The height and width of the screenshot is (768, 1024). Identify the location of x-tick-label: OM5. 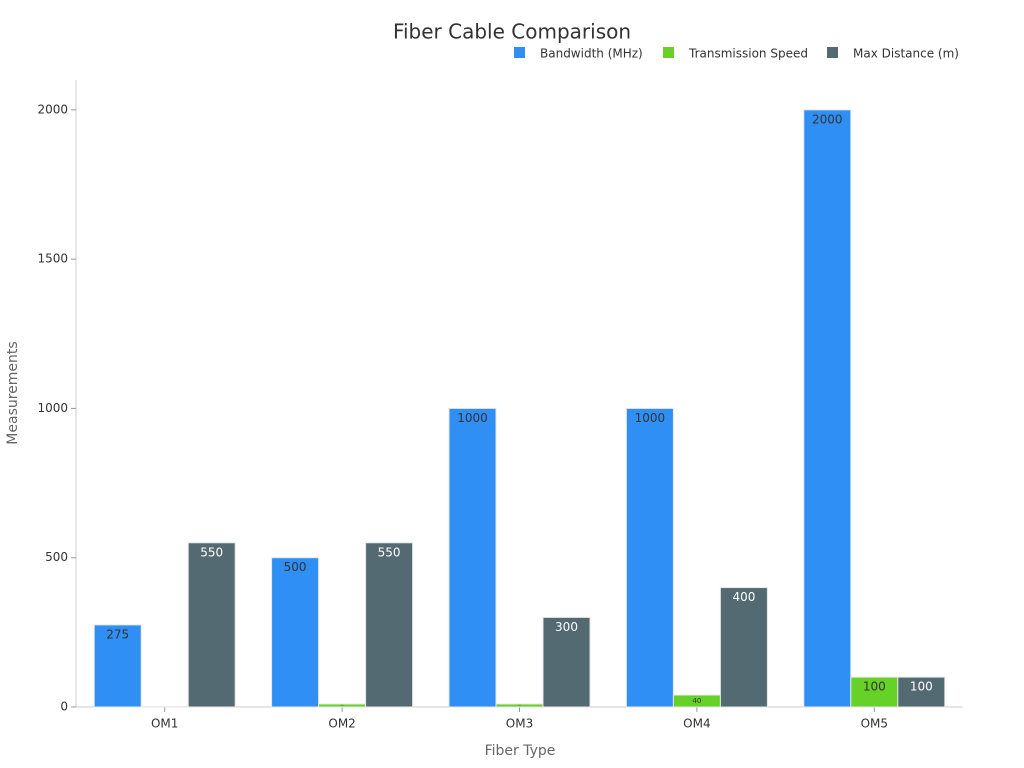
(874, 724).